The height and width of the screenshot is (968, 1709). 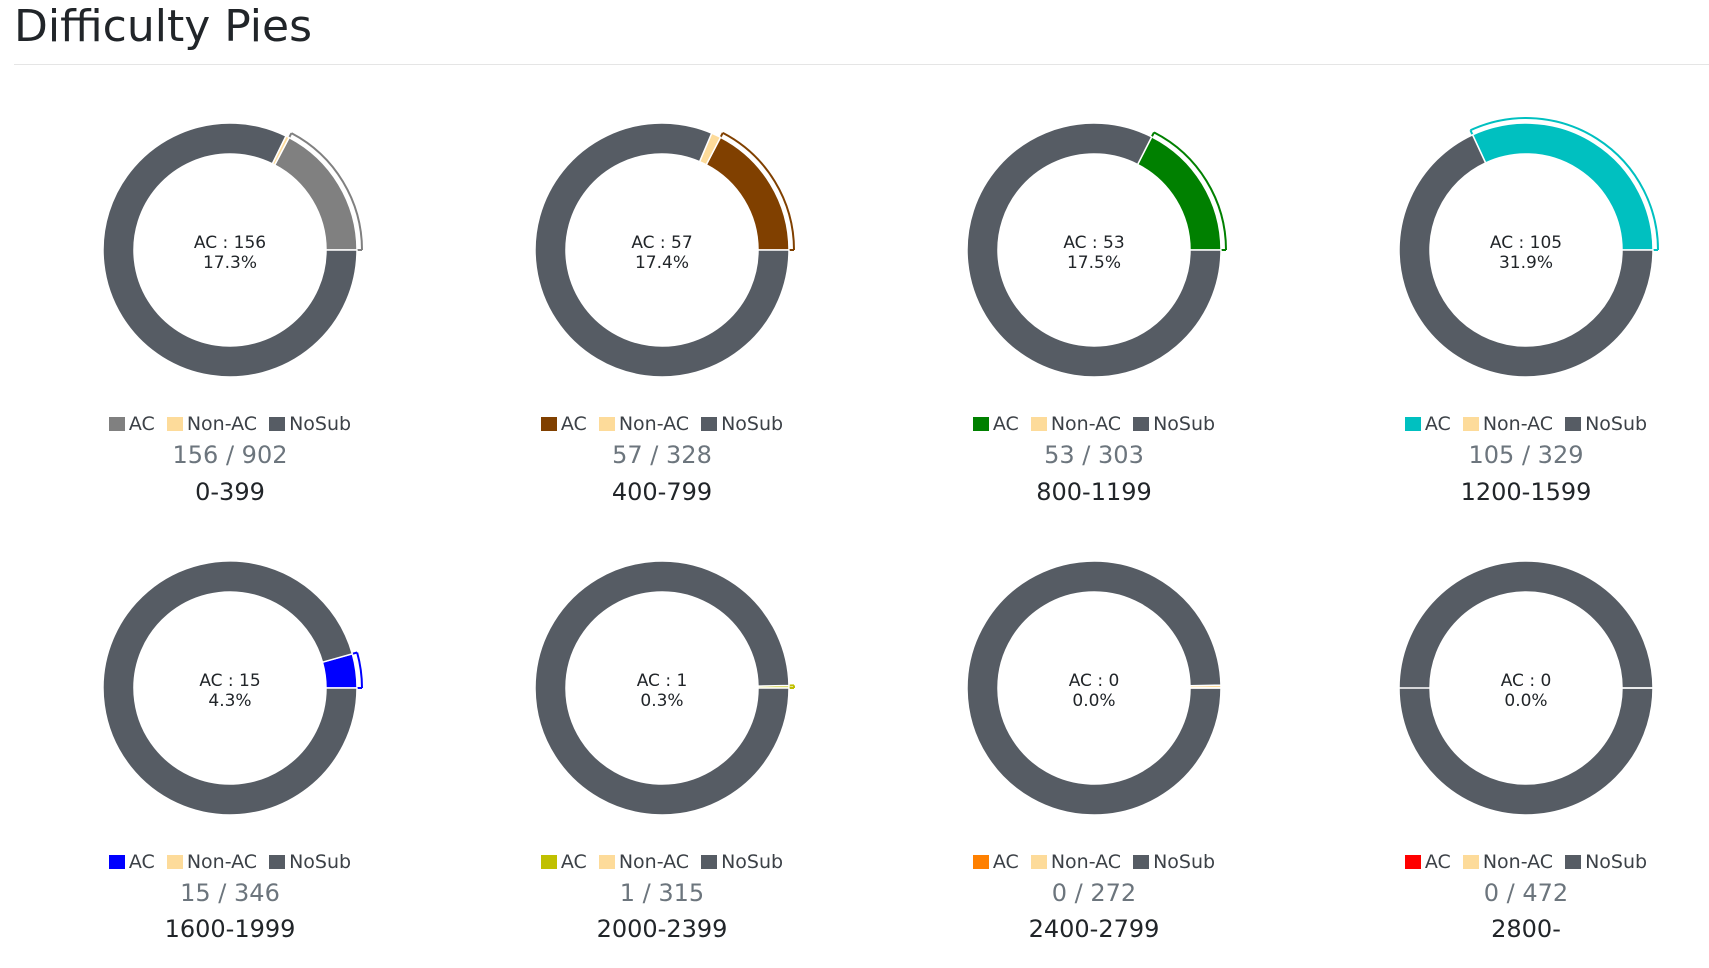 I want to click on donut-chart: AC : 10.3%, so click(x=662, y=718).